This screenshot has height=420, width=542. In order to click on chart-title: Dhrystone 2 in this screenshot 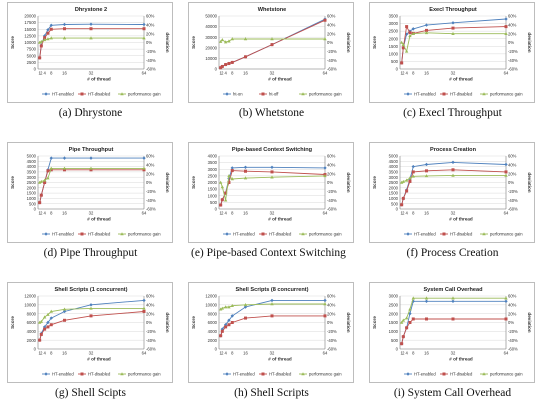, I will do `click(91, 10)`.